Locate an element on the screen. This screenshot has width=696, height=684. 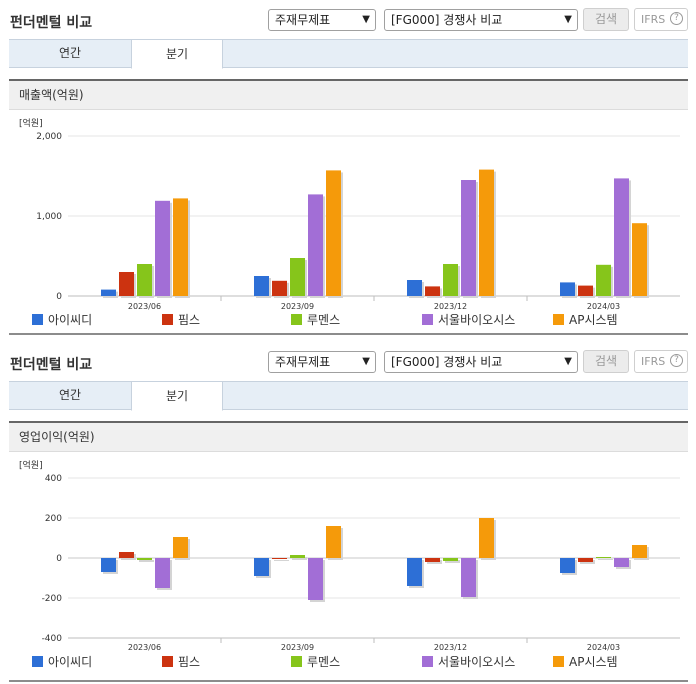
bar-서울바이오시스-2023/12 is located at coordinates (468, 238).